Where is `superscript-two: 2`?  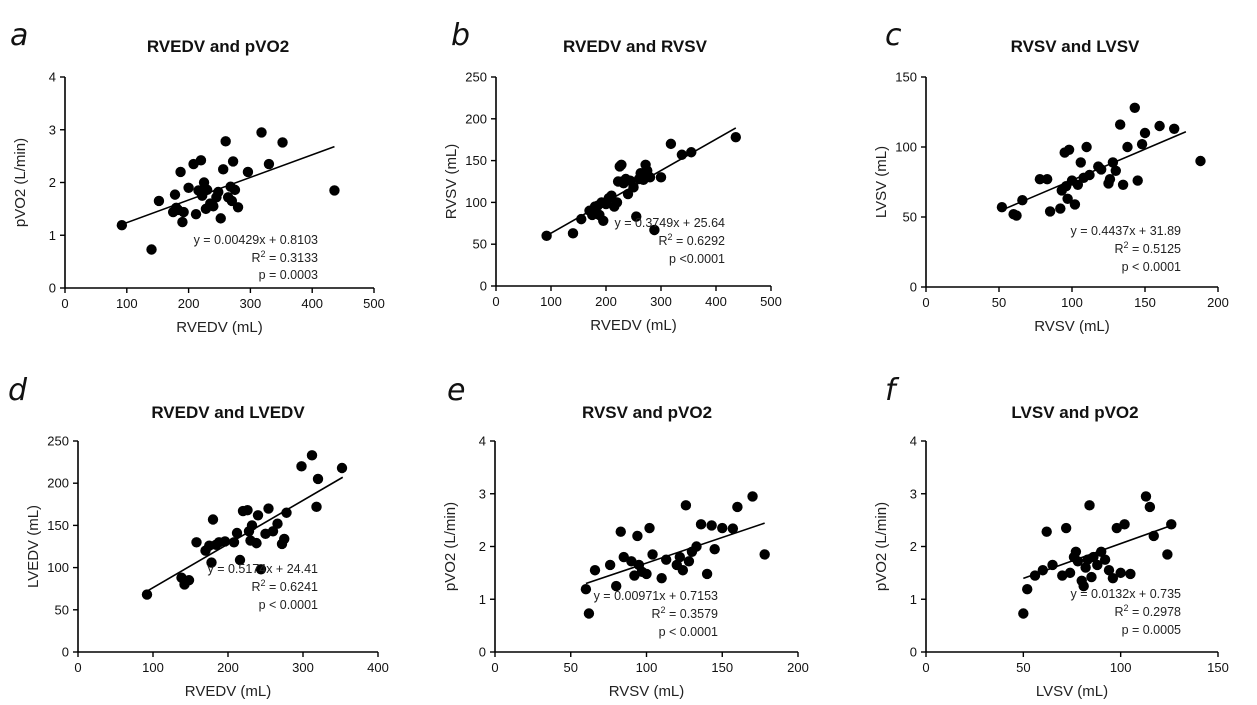
superscript-two: 2 is located at coordinates (1126, 245).